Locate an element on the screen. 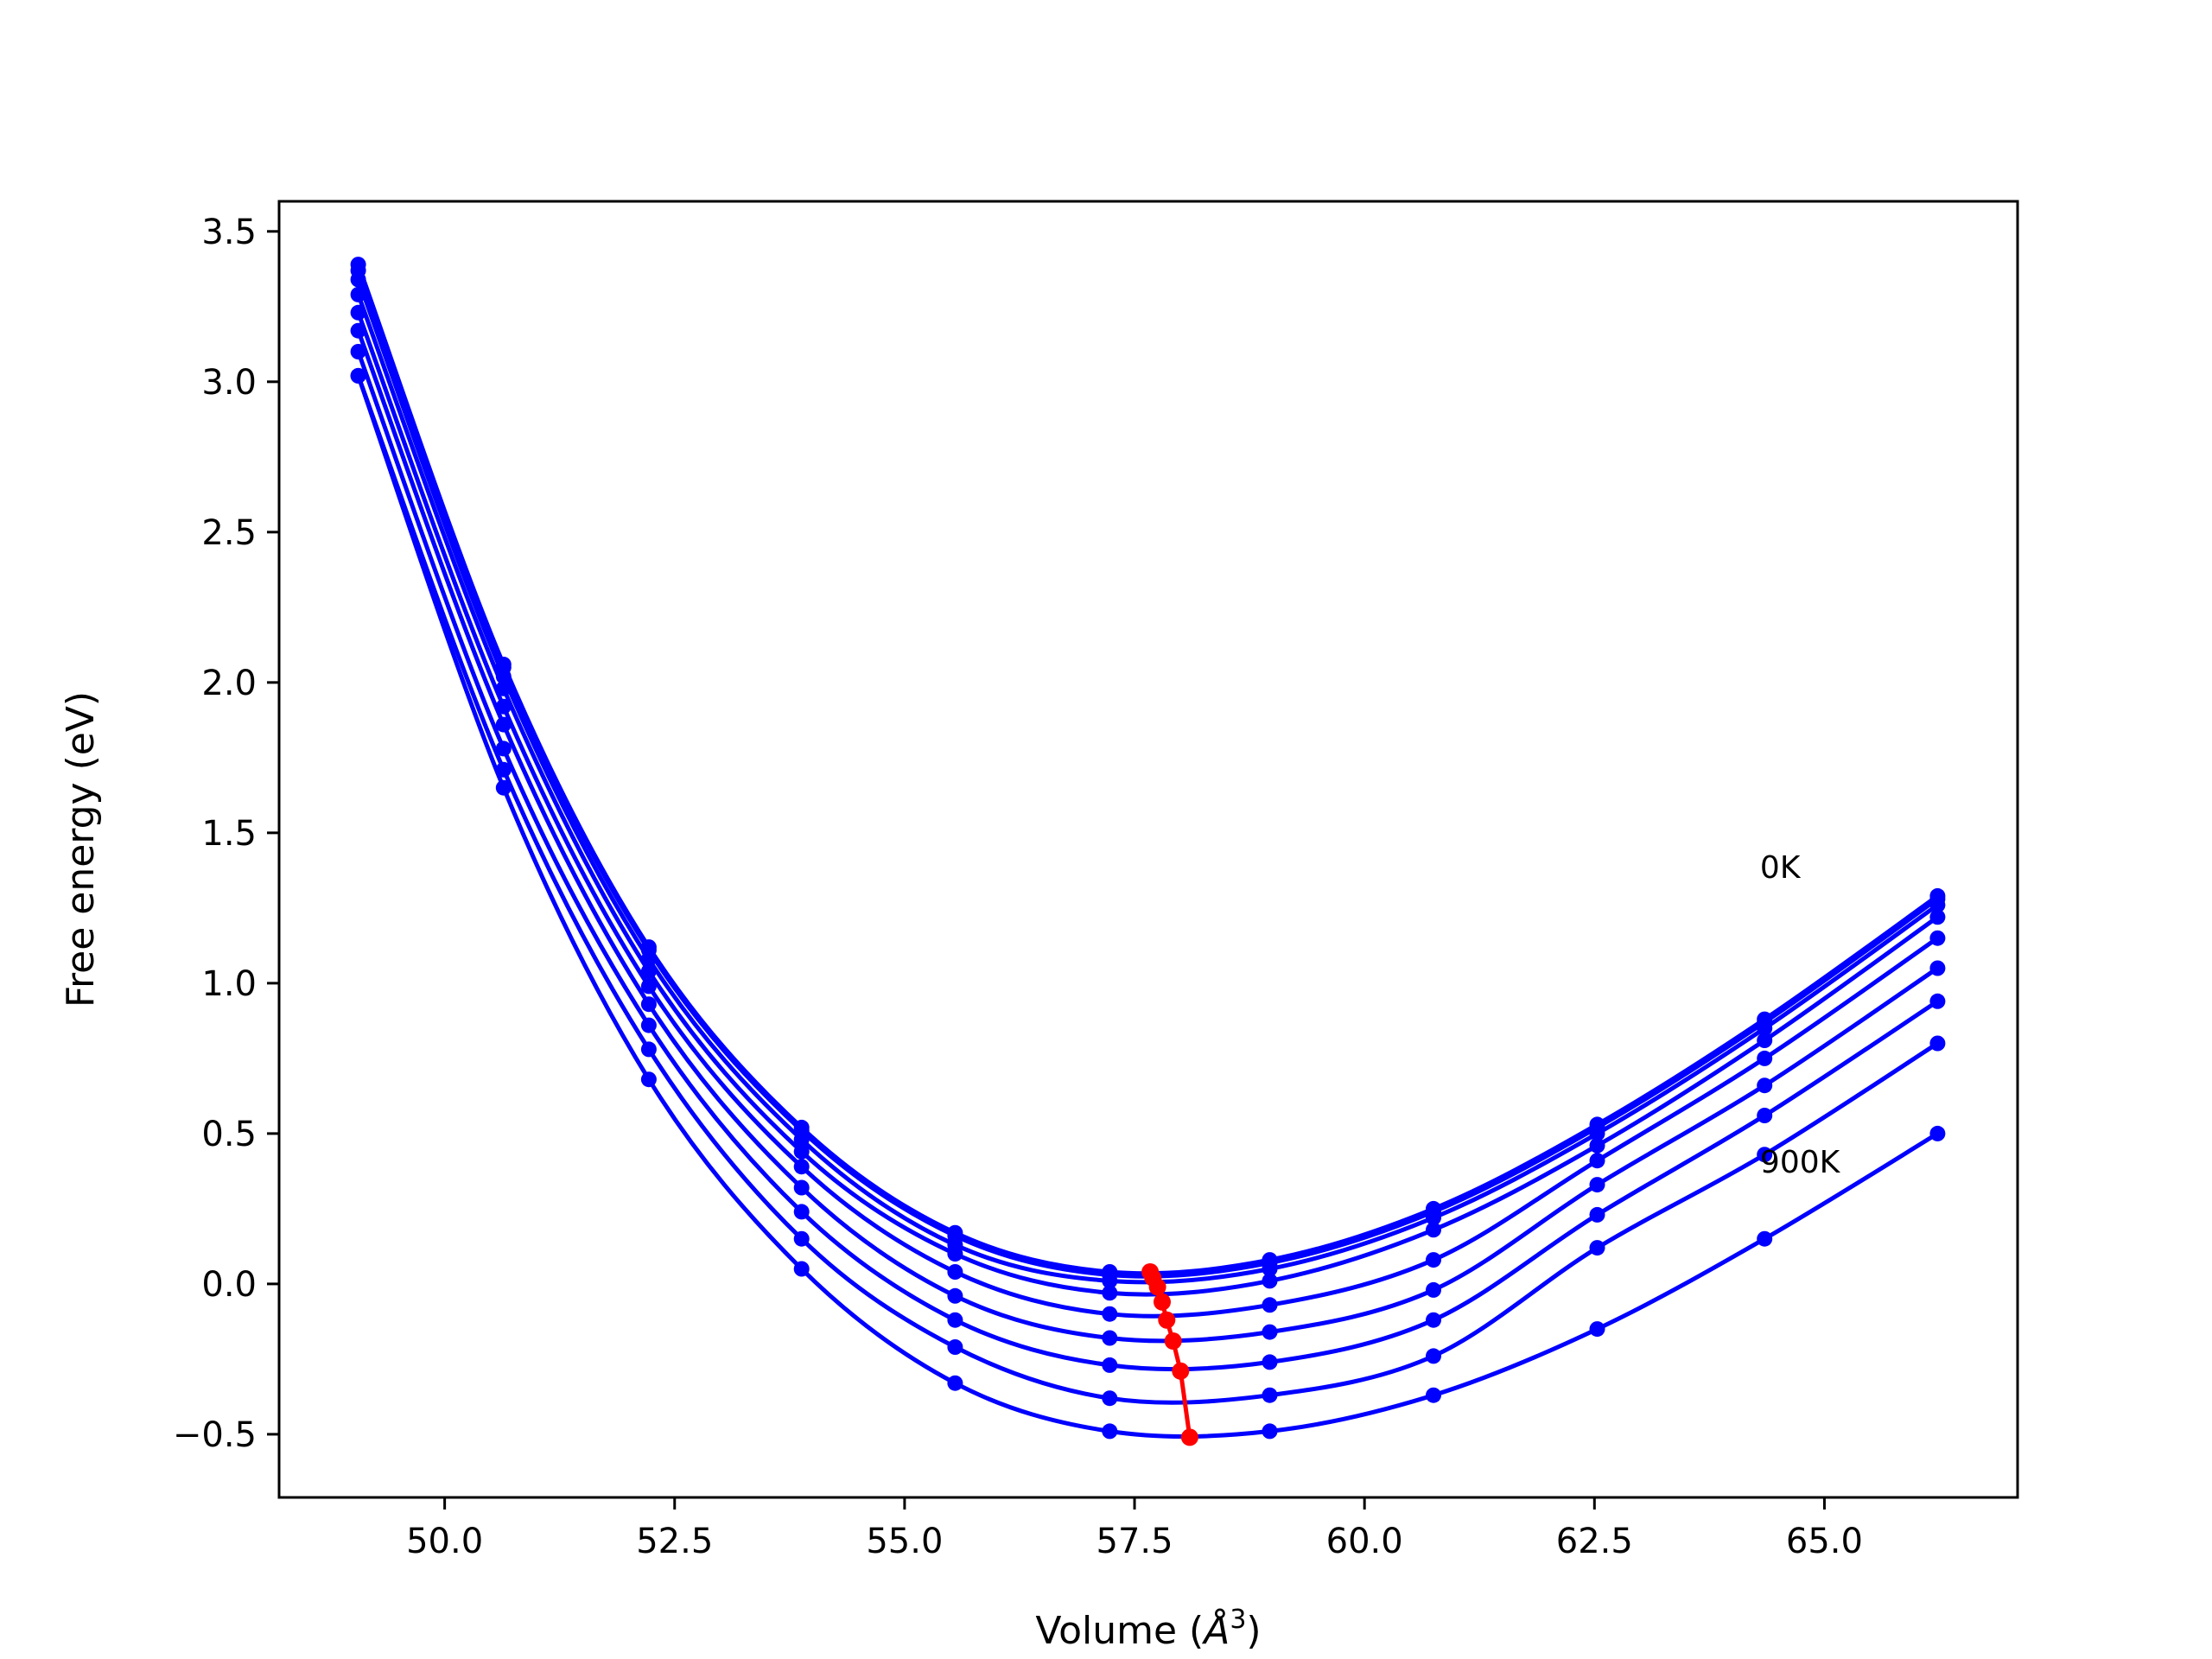 The width and height of the screenshot is (2212, 1659). y-tick-label-0: −0.5 is located at coordinates (215, 1435).